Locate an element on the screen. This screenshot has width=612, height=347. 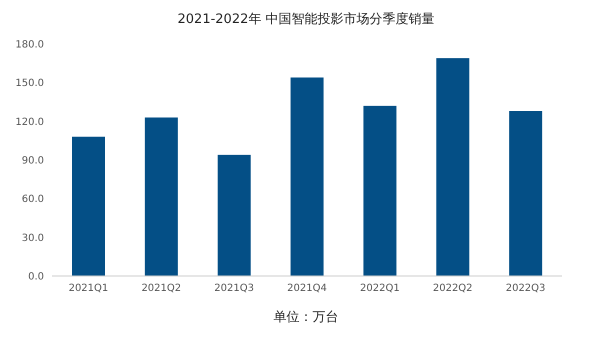
y-tick-label: 30.0 is located at coordinates (33, 238).